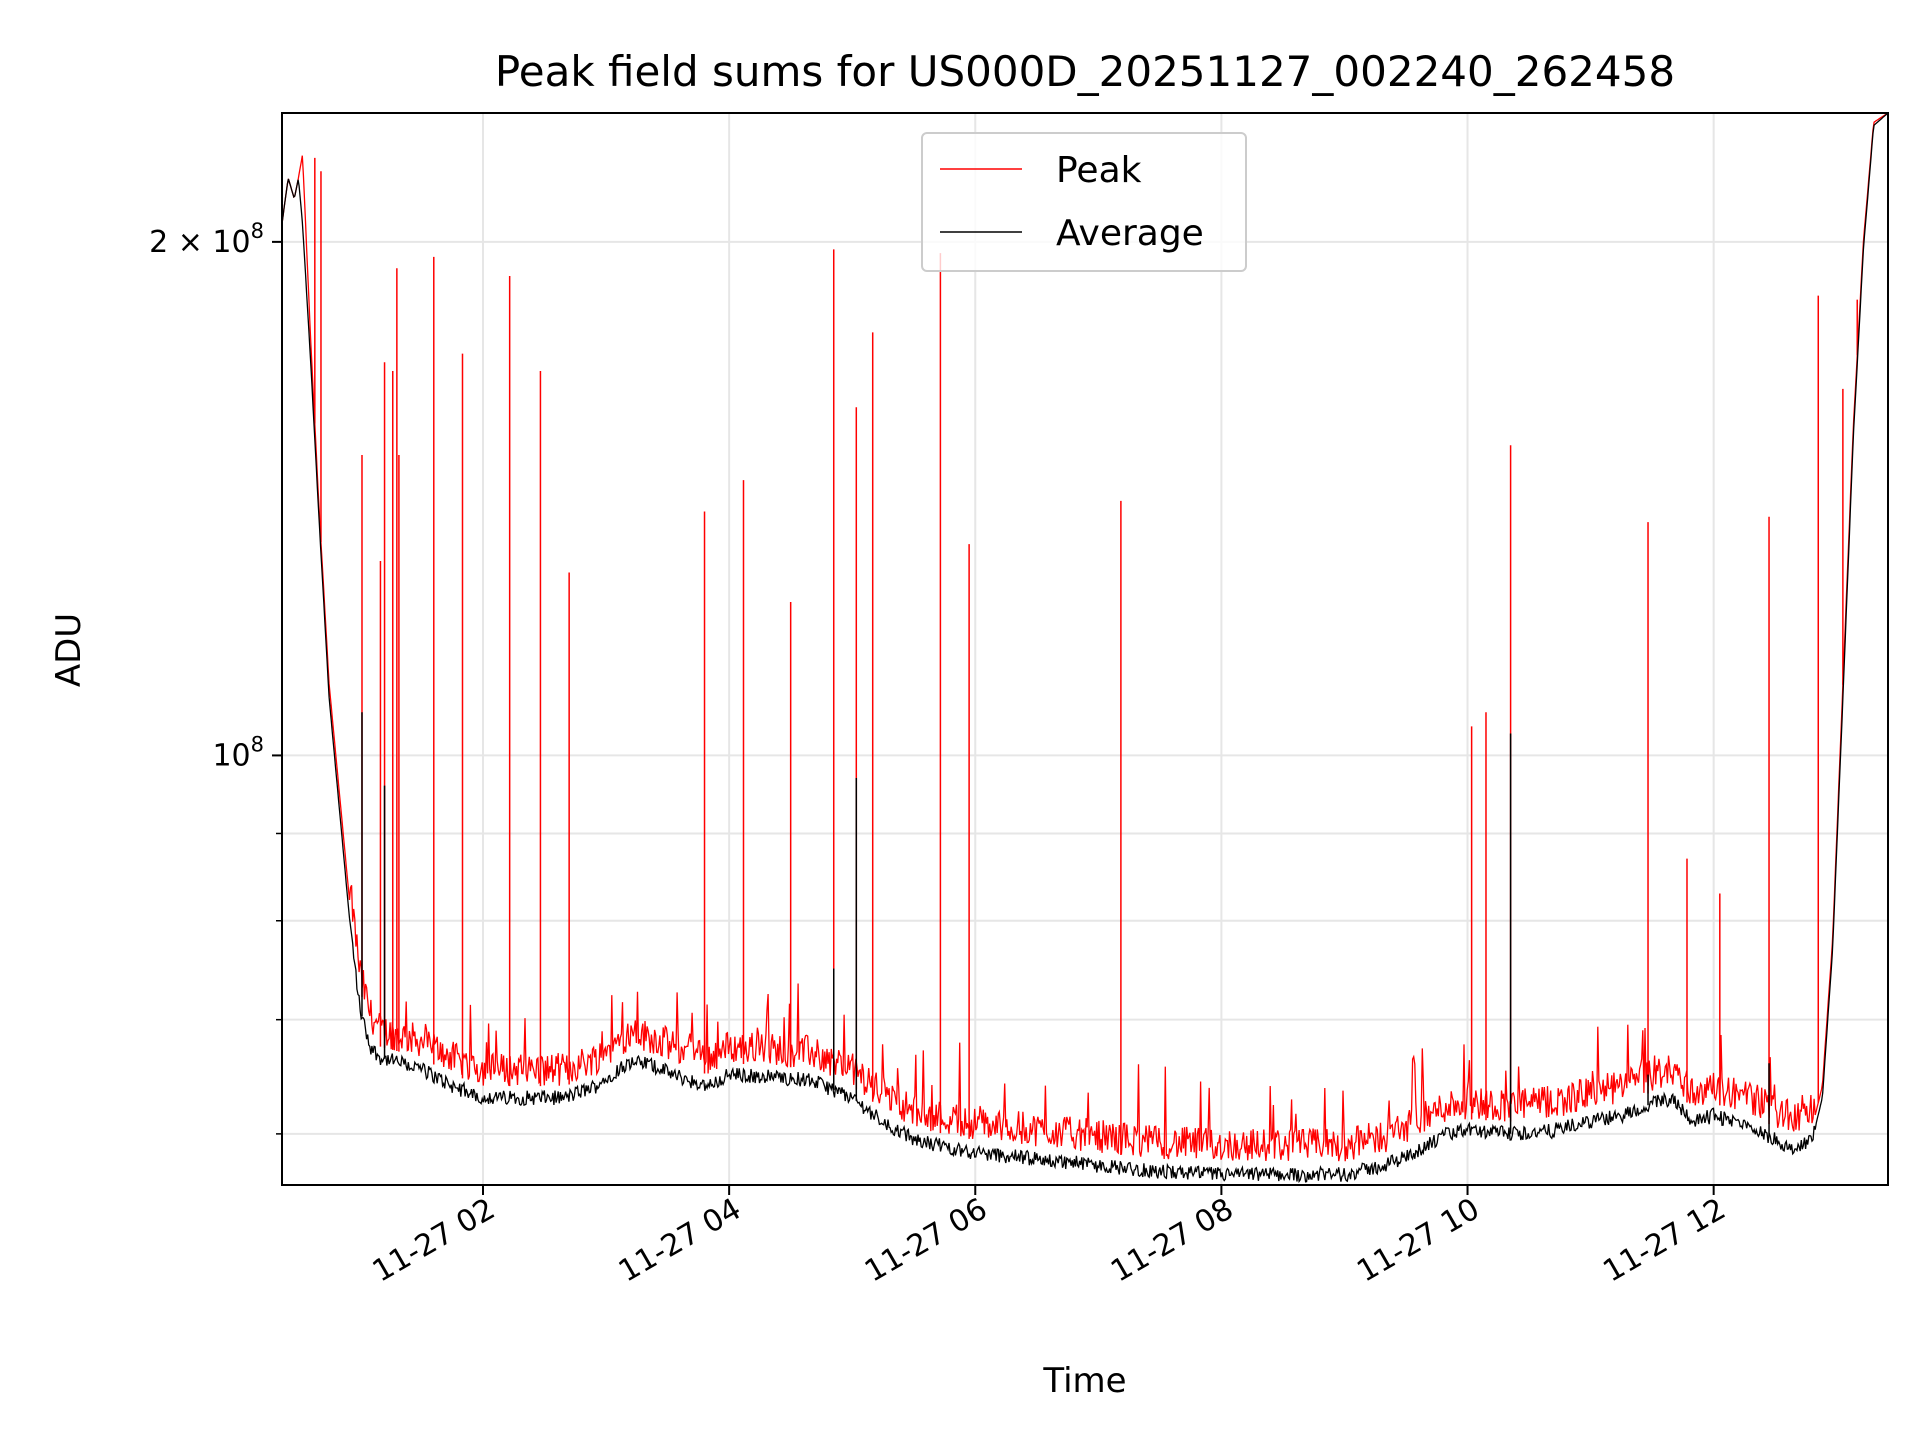 Image resolution: width=1920 pixels, height=1440 pixels. What do you see at coordinates (926, 1241) in the screenshot?
I see `x-tick-label: 11-27 06` at bounding box center [926, 1241].